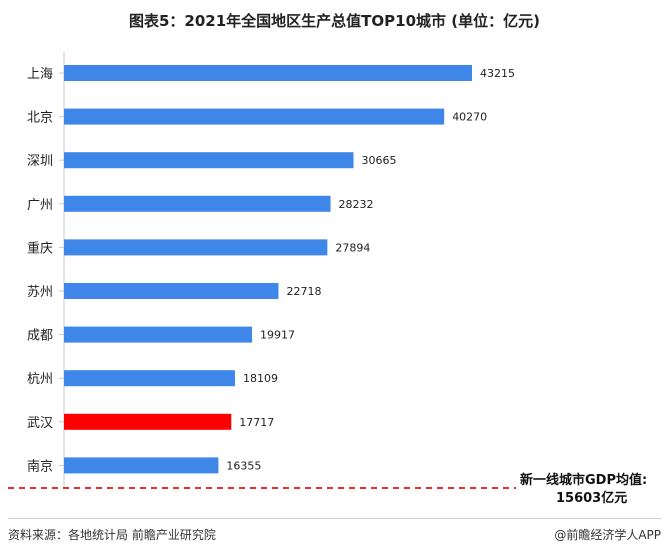 This screenshot has width=669, height=554. Describe the element at coordinates (607, 535) in the screenshot. I see `brand-credit: @前瞻经济学人APP` at that location.